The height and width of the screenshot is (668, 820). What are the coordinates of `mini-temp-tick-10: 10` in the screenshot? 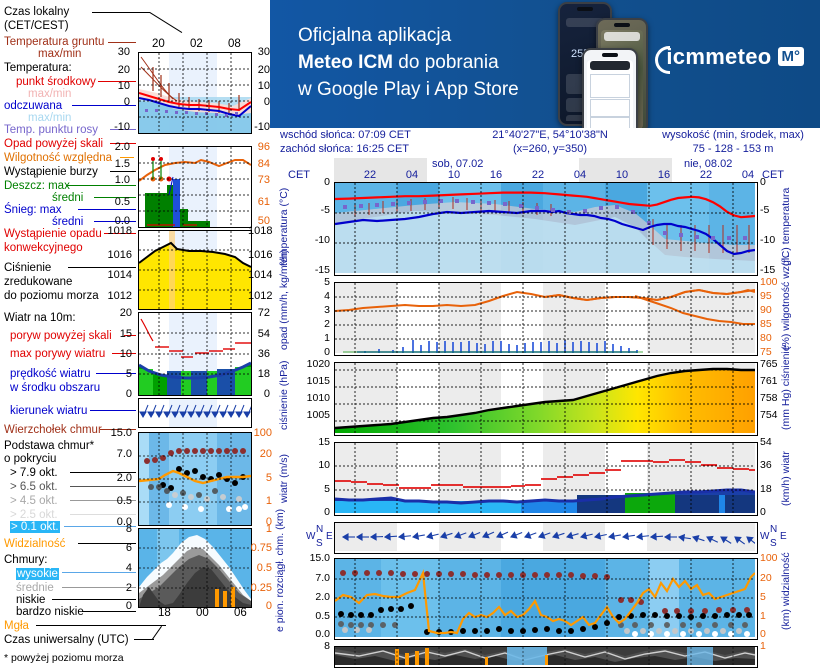 It's located at (115, 86).